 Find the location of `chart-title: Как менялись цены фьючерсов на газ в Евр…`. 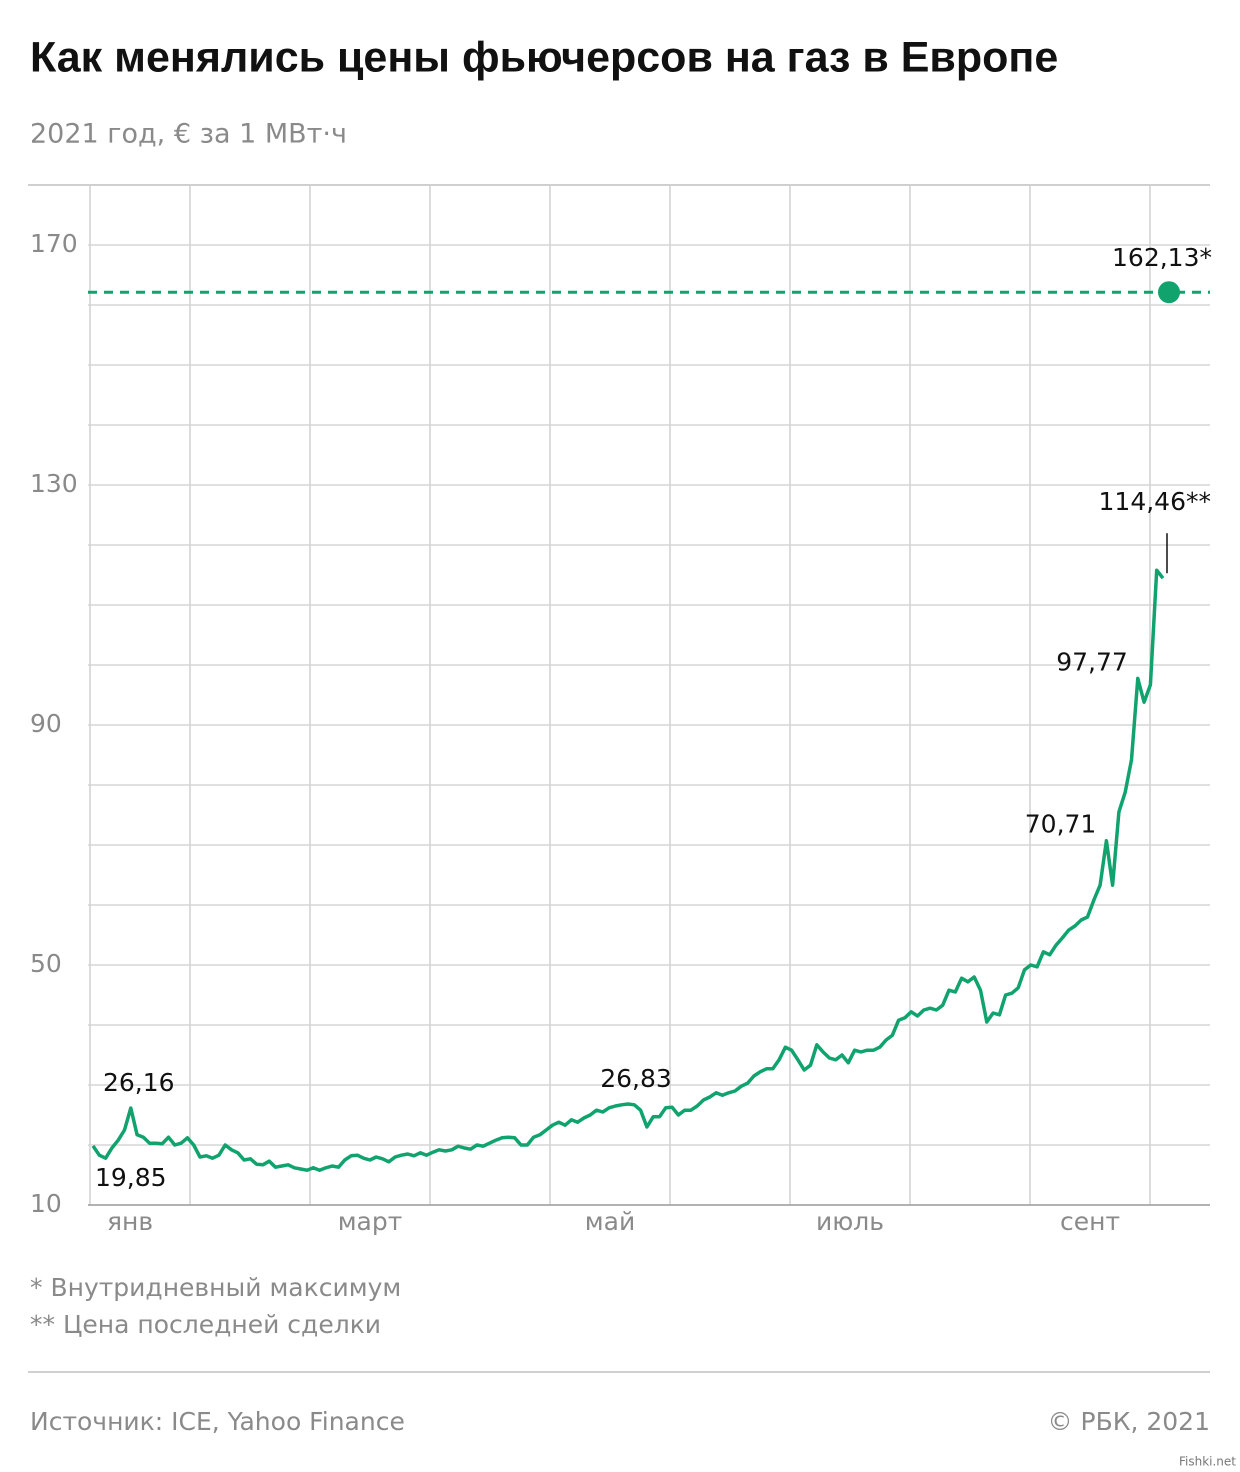

chart-title: Как менялись цены фьючерсов на газ в Евр… is located at coordinates (544, 57).